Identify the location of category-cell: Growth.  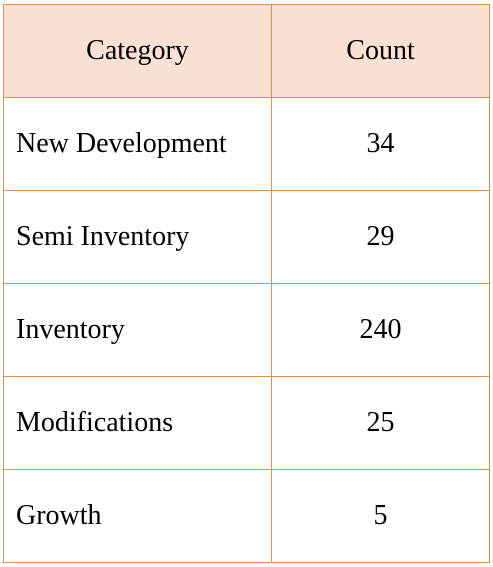
(137, 516).